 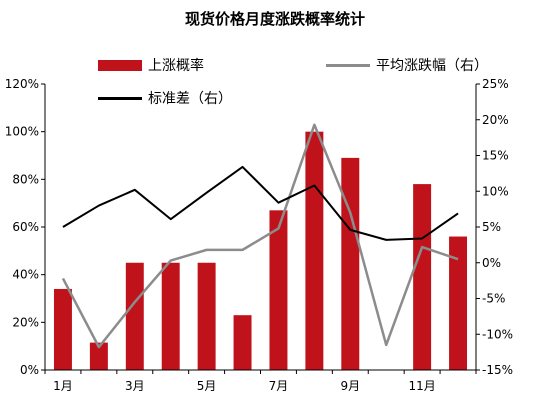 What do you see at coordinates (25, 227) in the screenshot?
I see `left-tick-label: 60%` at bounding box center [25, 227].